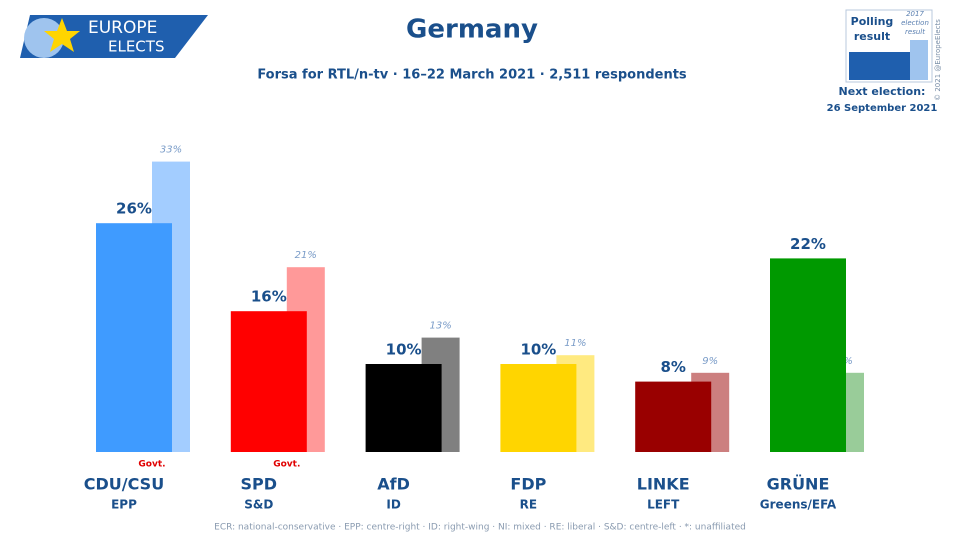  What do you see at coordinates (882, 91) in the screenshot?
I see `next-election: Next election:` at bounding box center [882, 91].